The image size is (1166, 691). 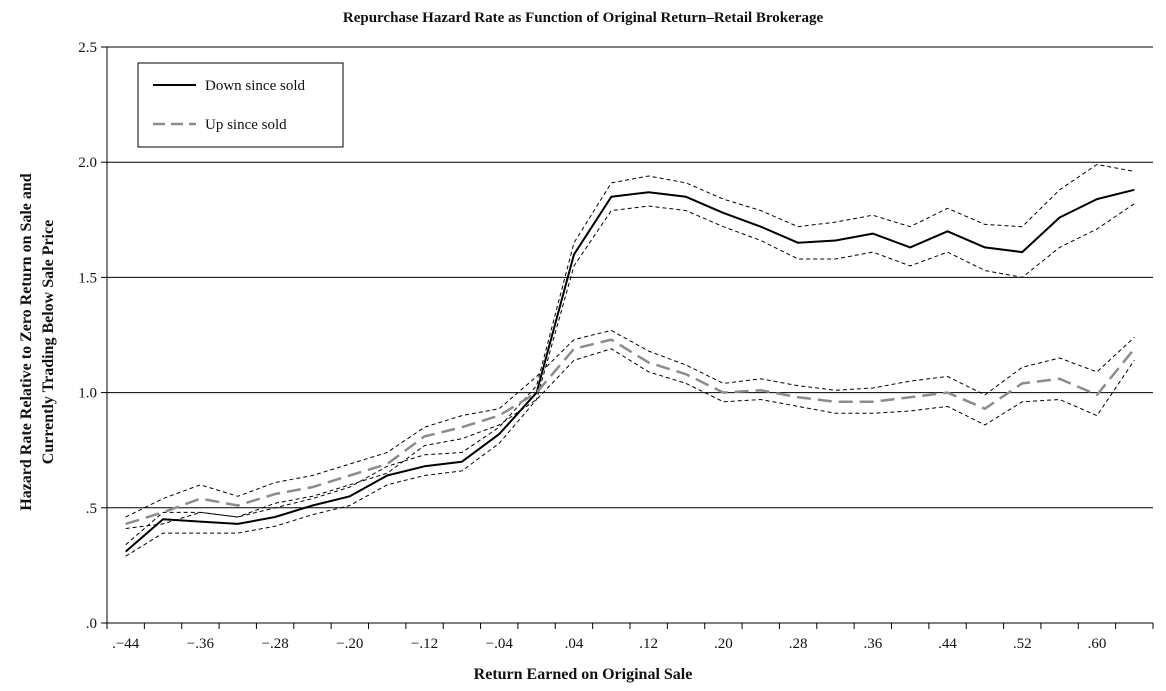 I want to click on legend-label-0: Down since sold, so click(x=255, y=86).